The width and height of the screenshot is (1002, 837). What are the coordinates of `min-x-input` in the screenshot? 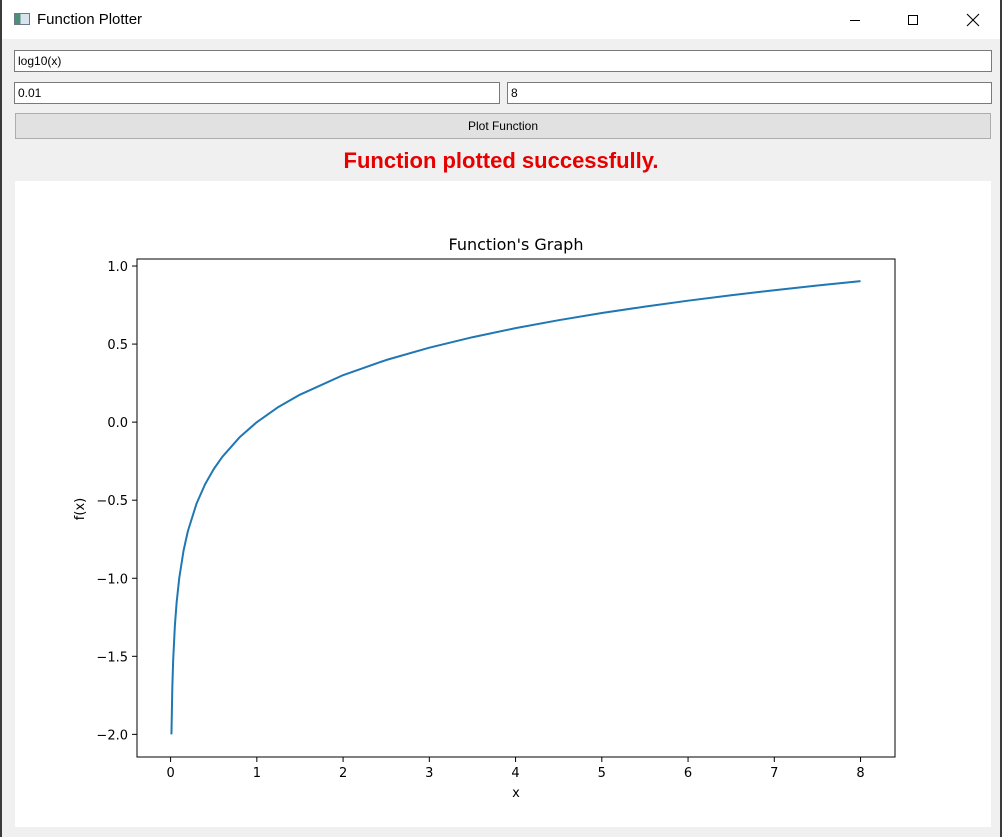 It's located at (257, 93).